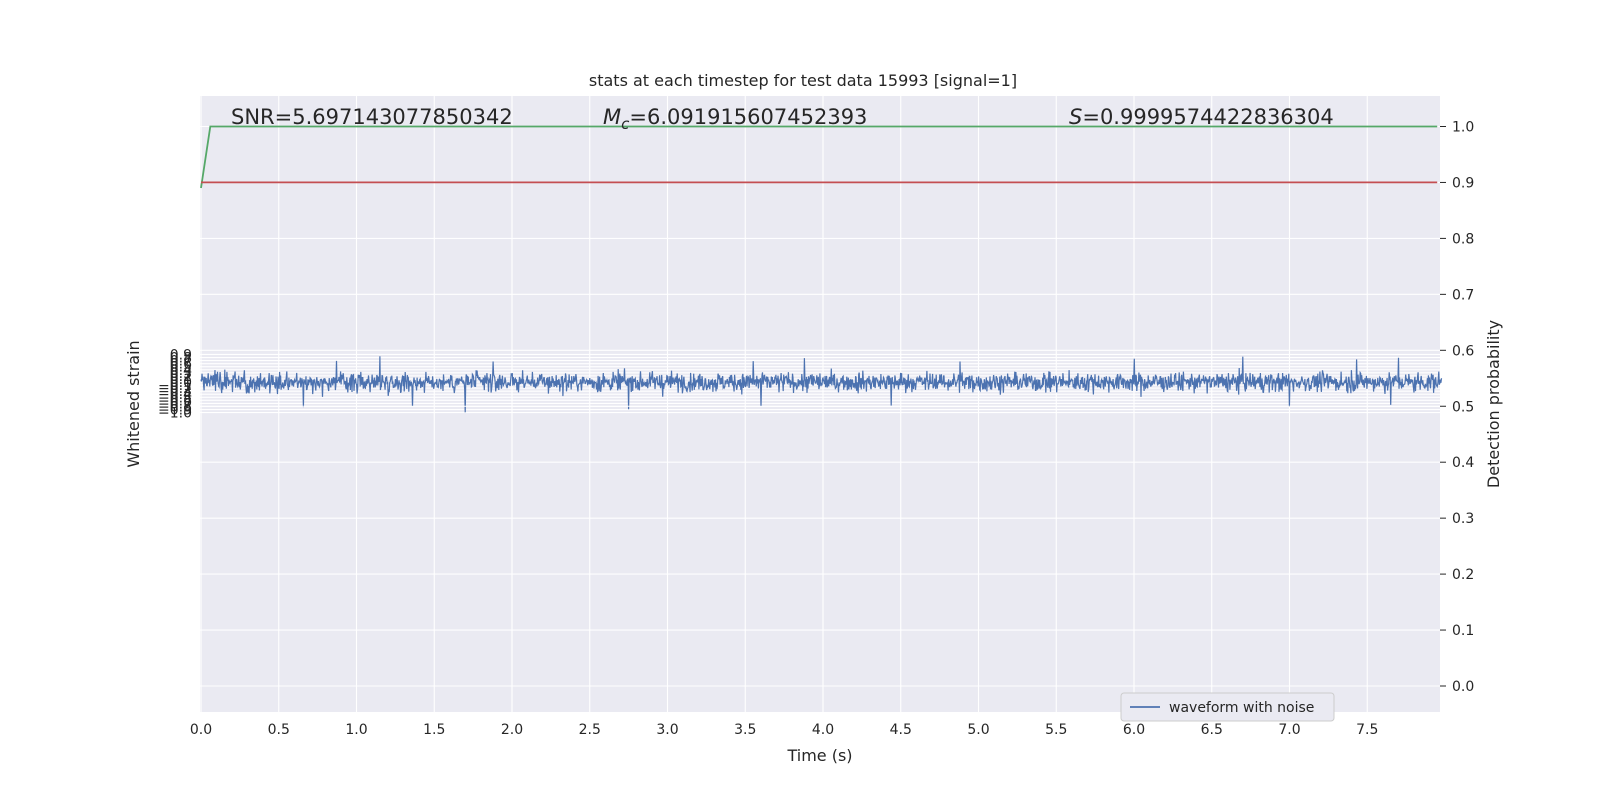 This screenshot has height=800, width=1600. What do you see at coordinates (1289, 730) in the screenshot?
I see `x-tick-label: 7.0` at bounding box center [1289, 730].